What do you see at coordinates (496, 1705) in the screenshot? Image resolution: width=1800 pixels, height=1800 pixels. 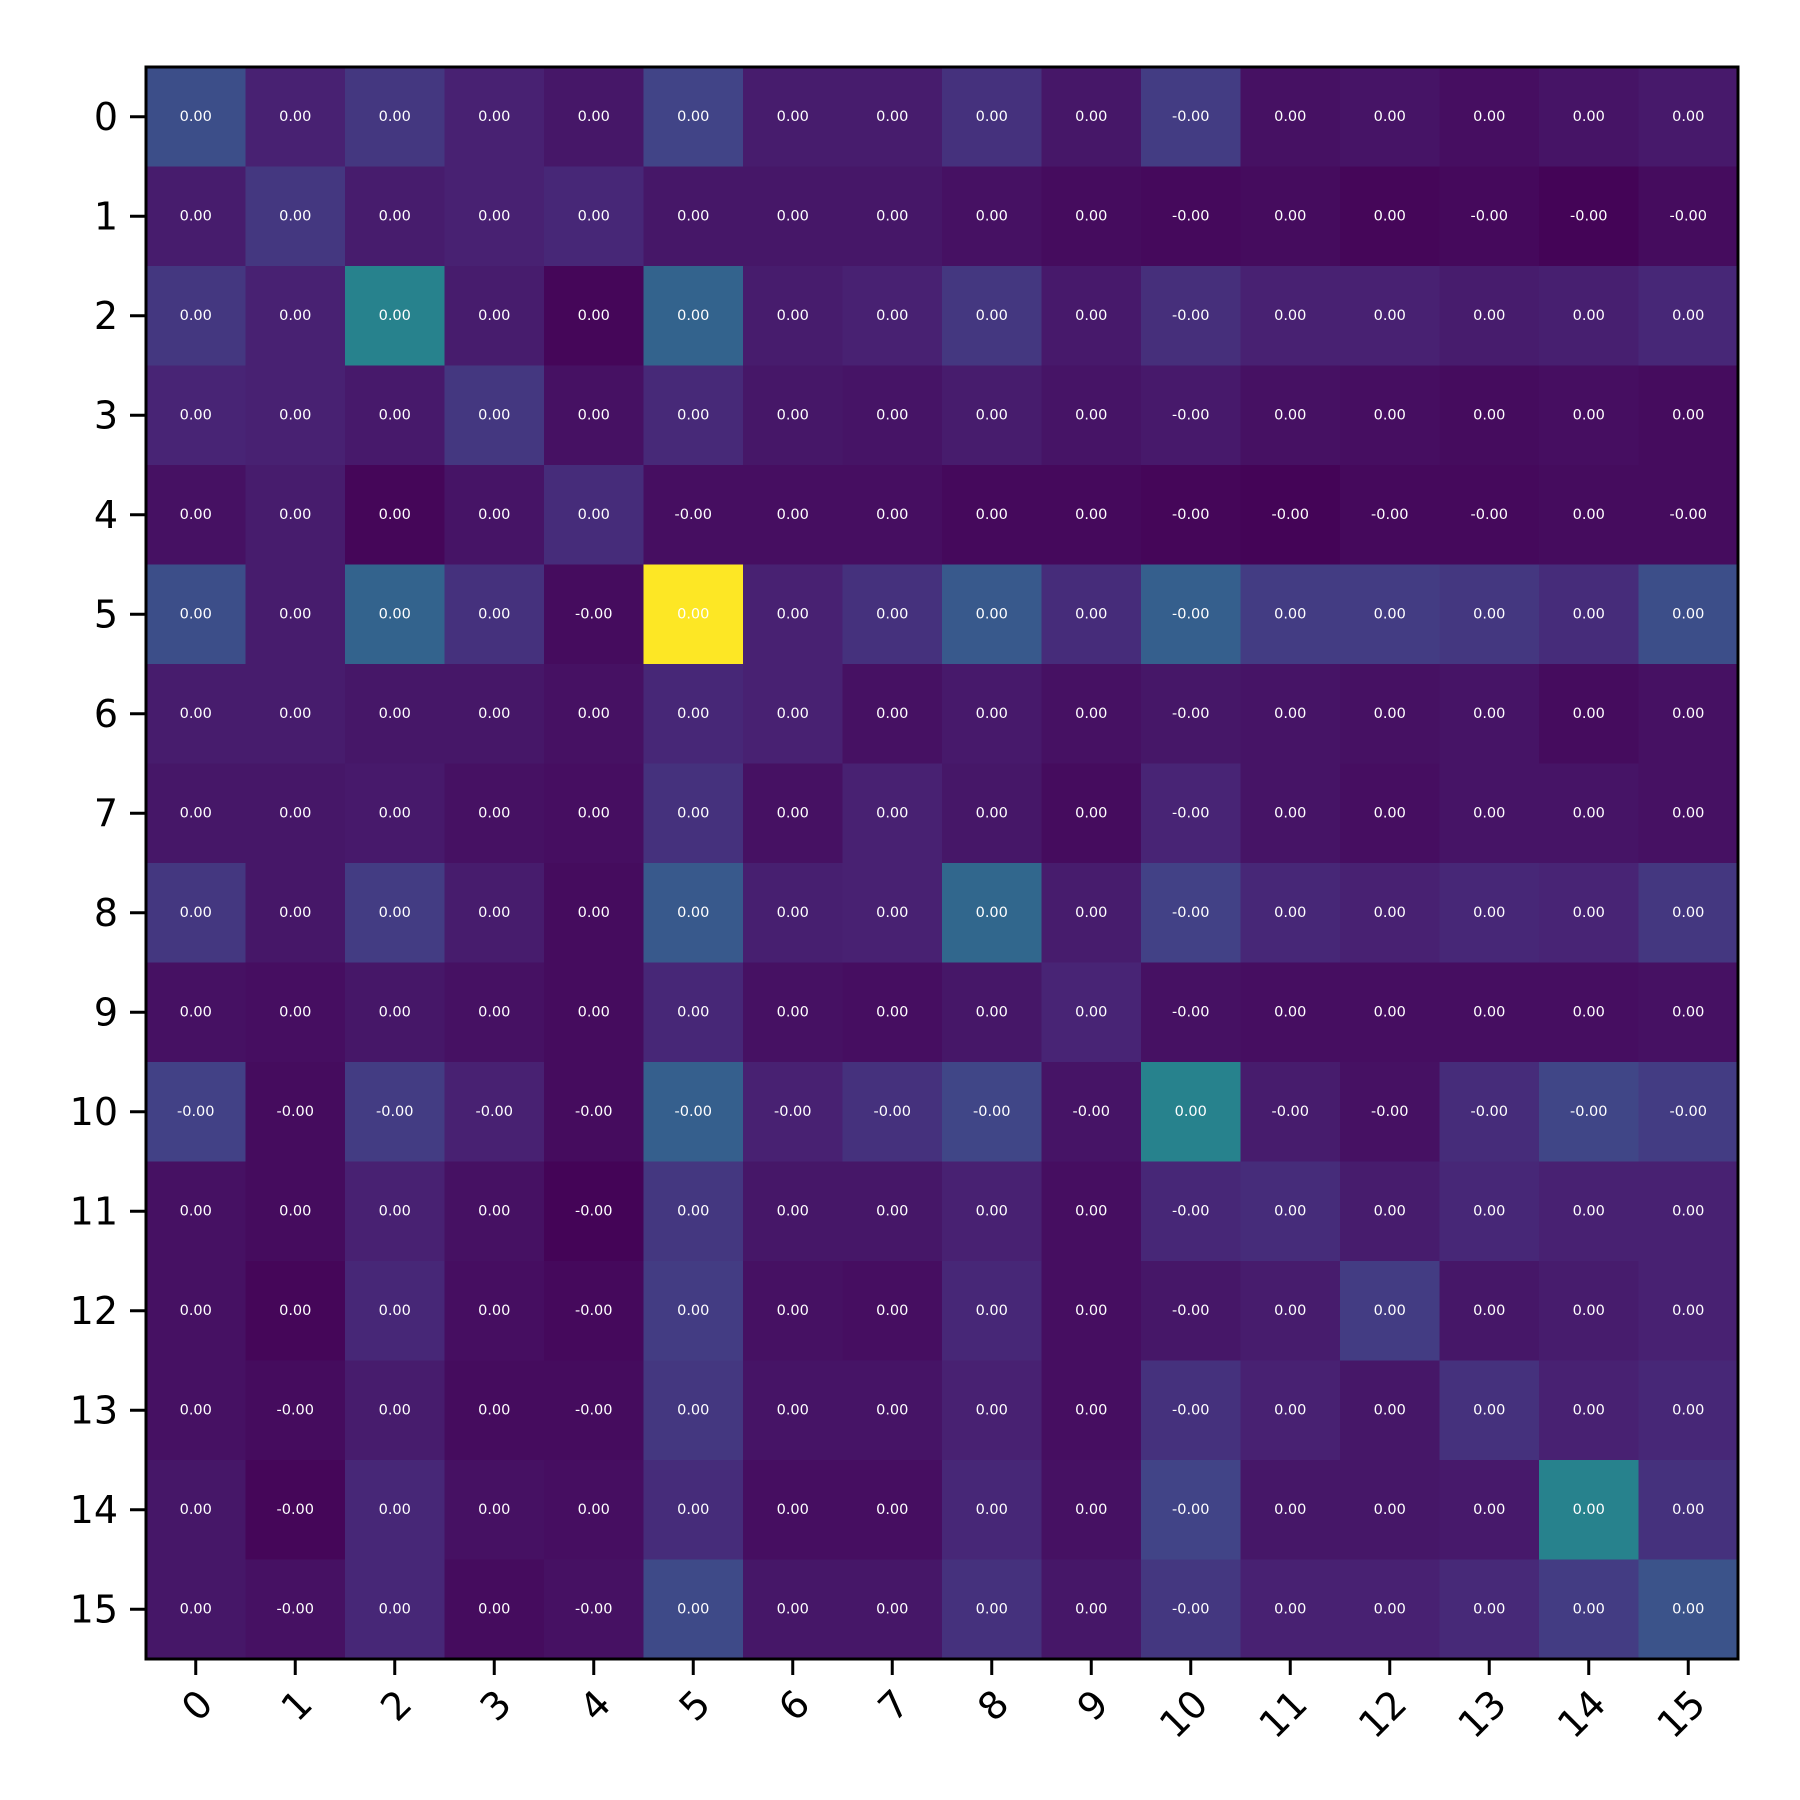 I see `x-tick-label: 3` at bounding box center [496, 1705].